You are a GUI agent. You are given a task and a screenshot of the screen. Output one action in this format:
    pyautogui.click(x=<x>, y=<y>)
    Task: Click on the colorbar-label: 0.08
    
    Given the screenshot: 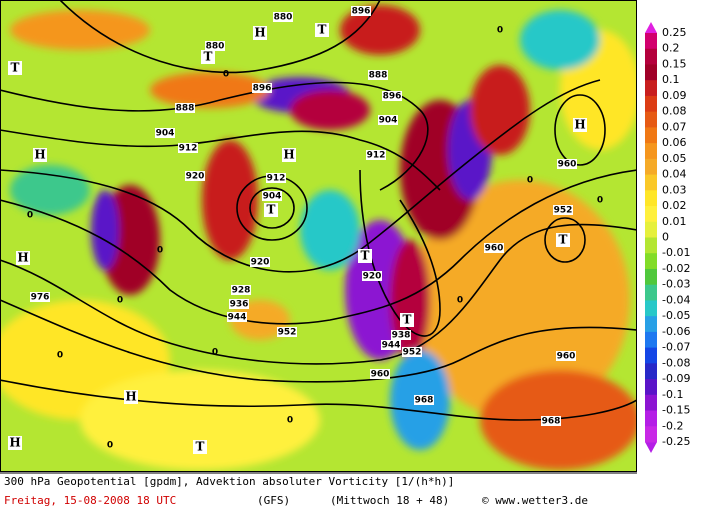 What is the action you would take?
    pyautogui.click(x=674, y=111)
    